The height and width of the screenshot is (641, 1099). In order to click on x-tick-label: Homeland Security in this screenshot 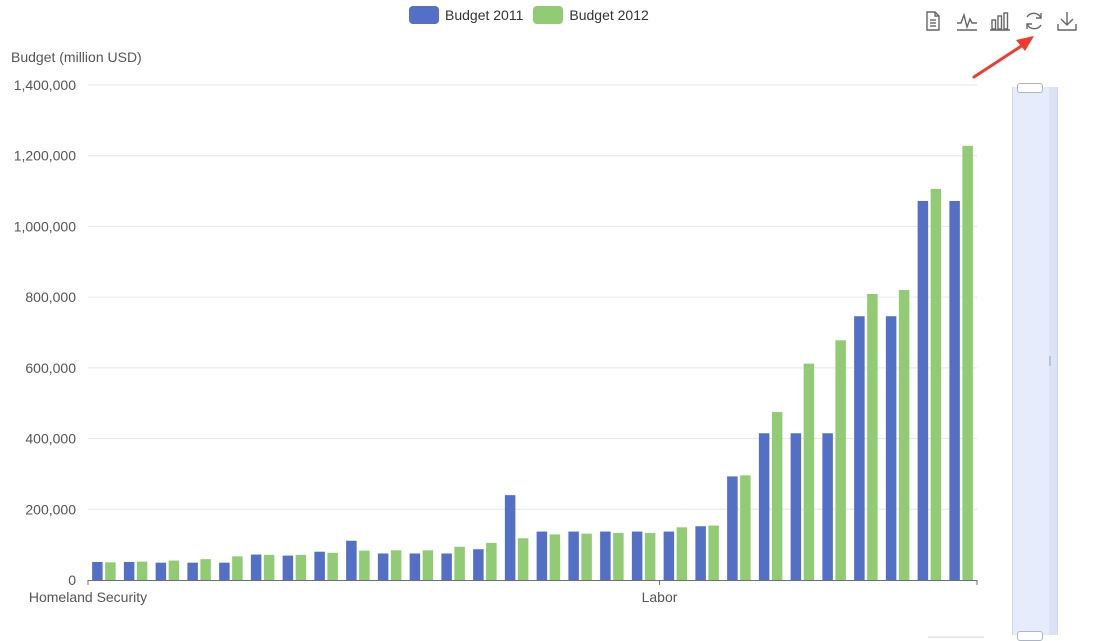, I will do `click(88, 597)`.